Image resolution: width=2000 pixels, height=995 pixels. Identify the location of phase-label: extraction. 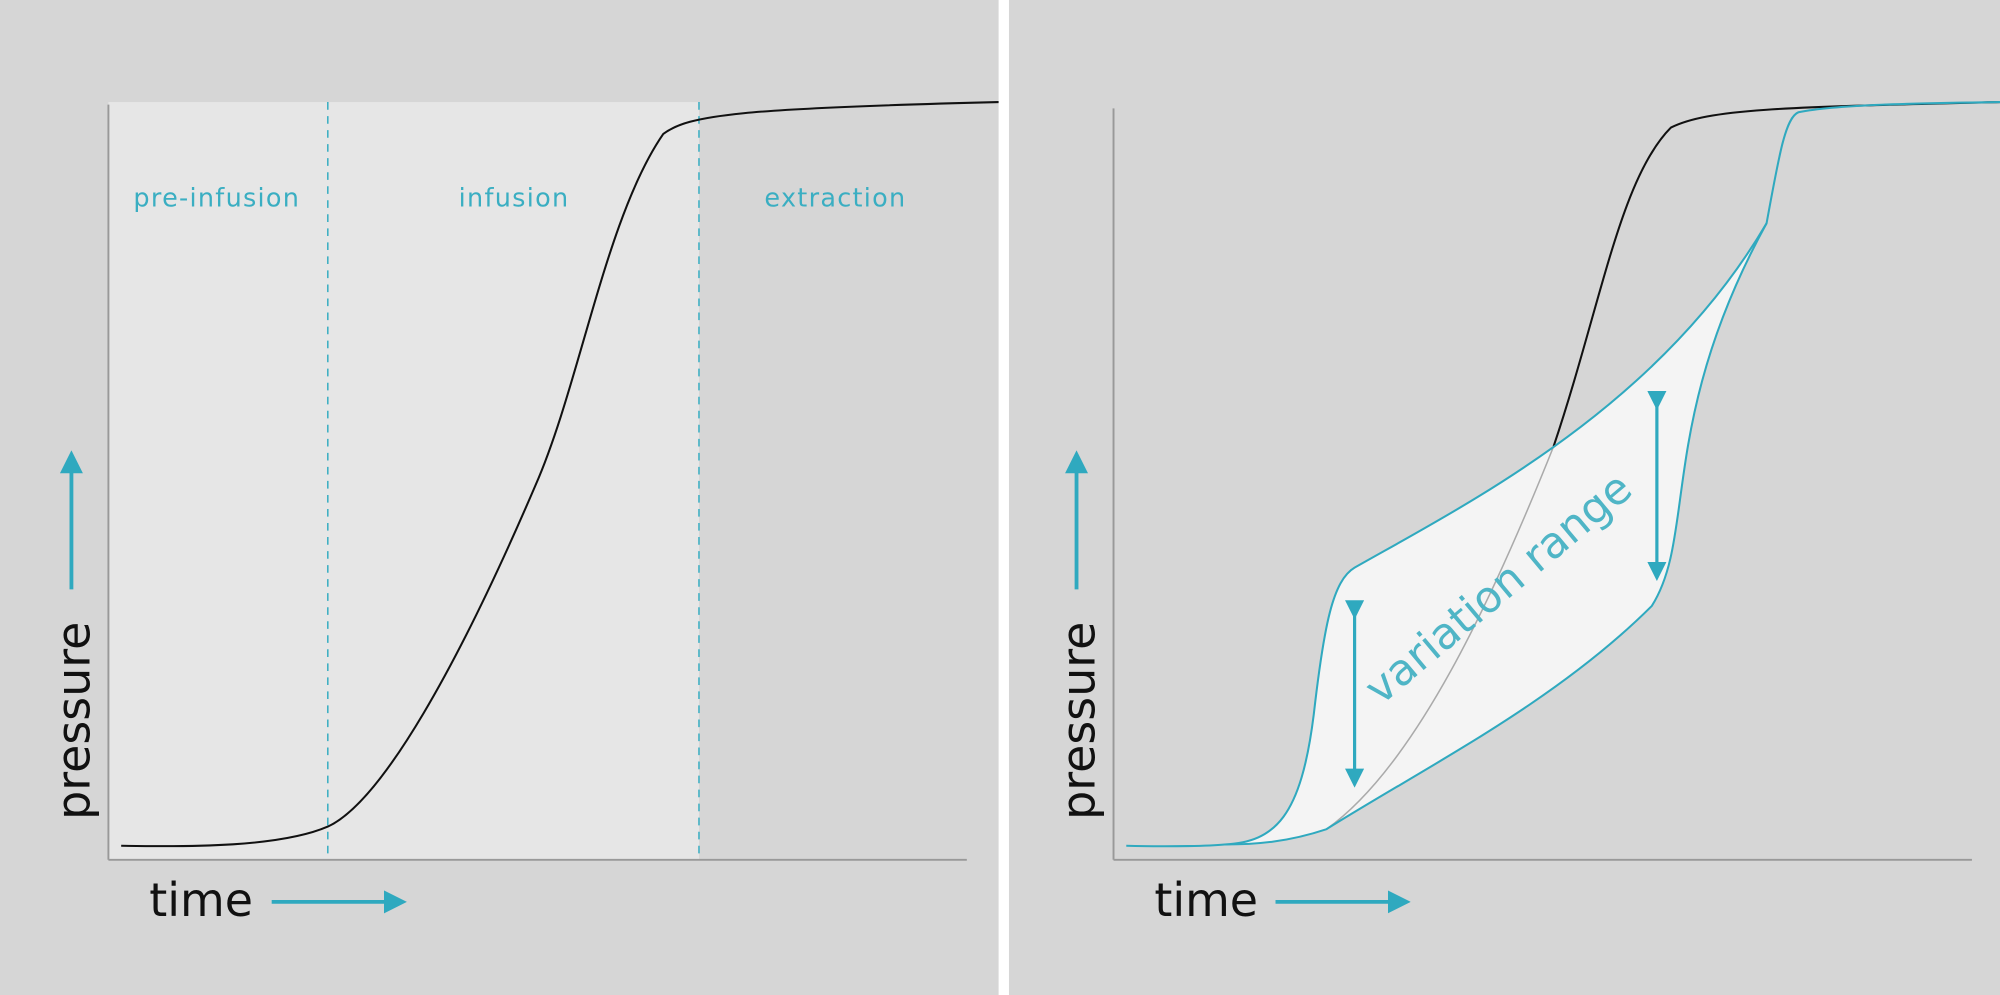
(835, 199).